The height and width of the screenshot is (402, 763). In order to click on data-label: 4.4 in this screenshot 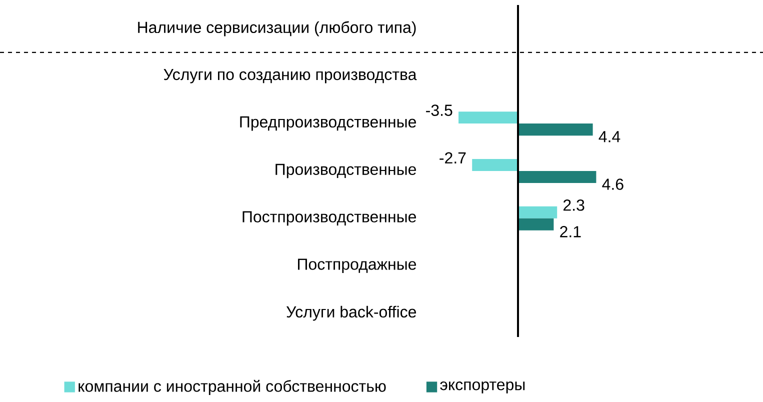, I will do `click(609, 136)`.